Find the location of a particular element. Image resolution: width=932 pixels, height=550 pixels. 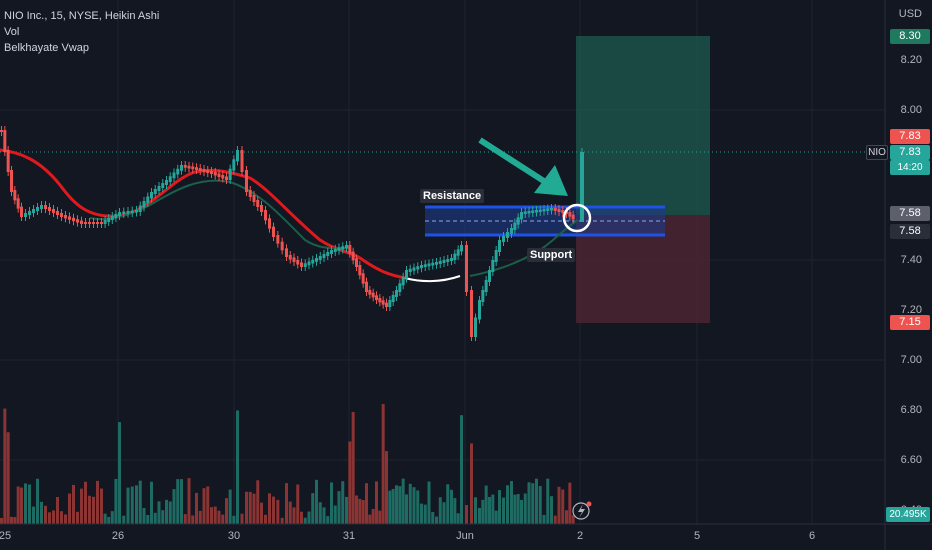

countdown-badge: 14:20 is located at coordinates (910, 167).